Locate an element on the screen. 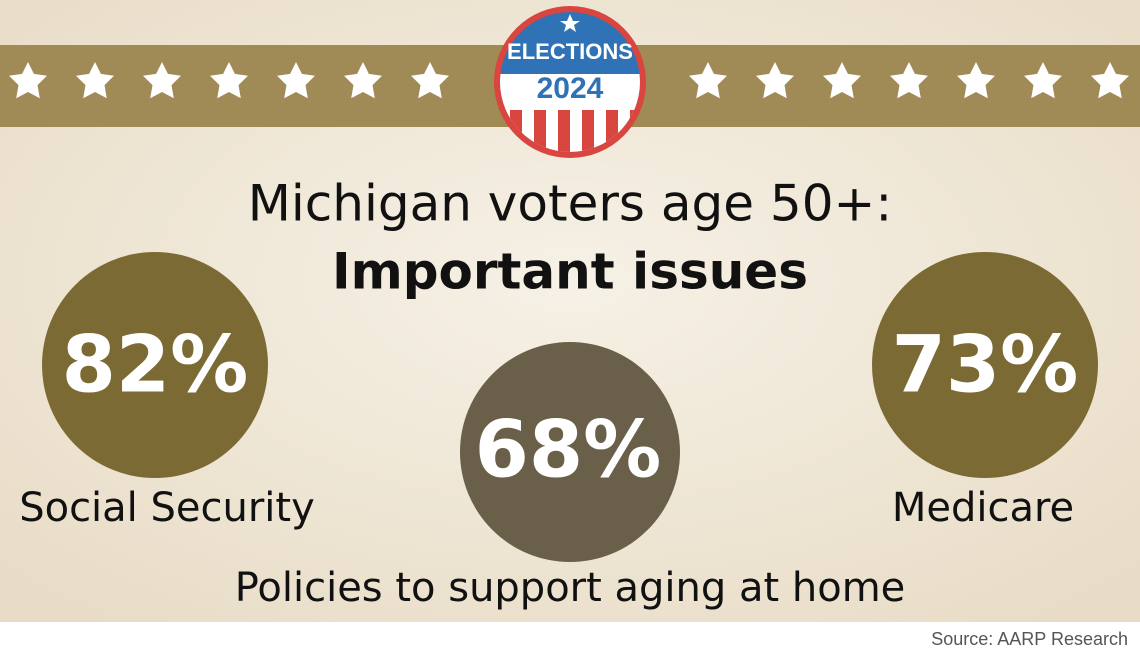 The height and width of the screenshot is (655, 1140). title-line2: Important issues is located at coordinates (570, 272).